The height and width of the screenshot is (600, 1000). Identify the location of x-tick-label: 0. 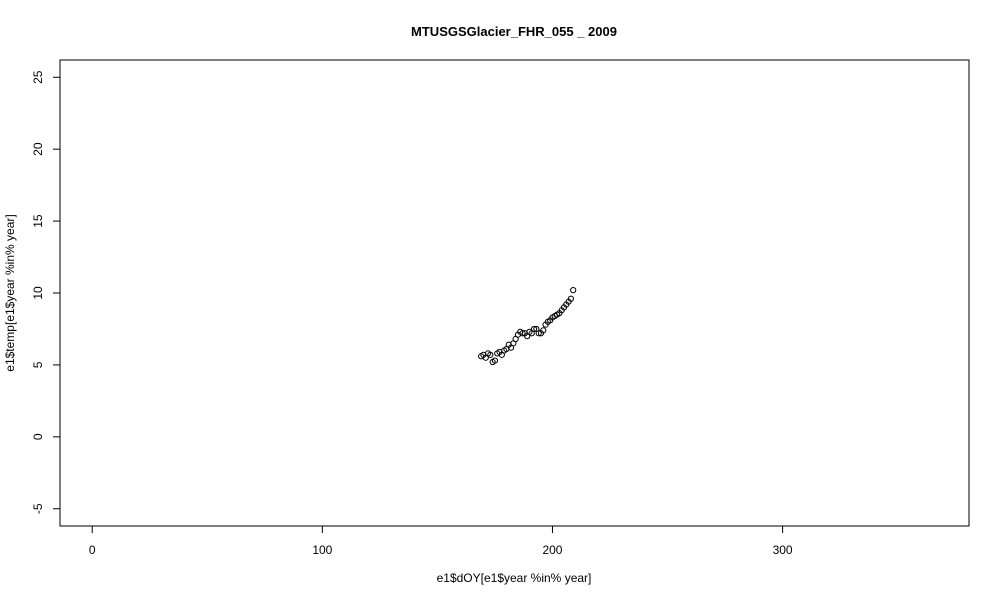
(92, 550).